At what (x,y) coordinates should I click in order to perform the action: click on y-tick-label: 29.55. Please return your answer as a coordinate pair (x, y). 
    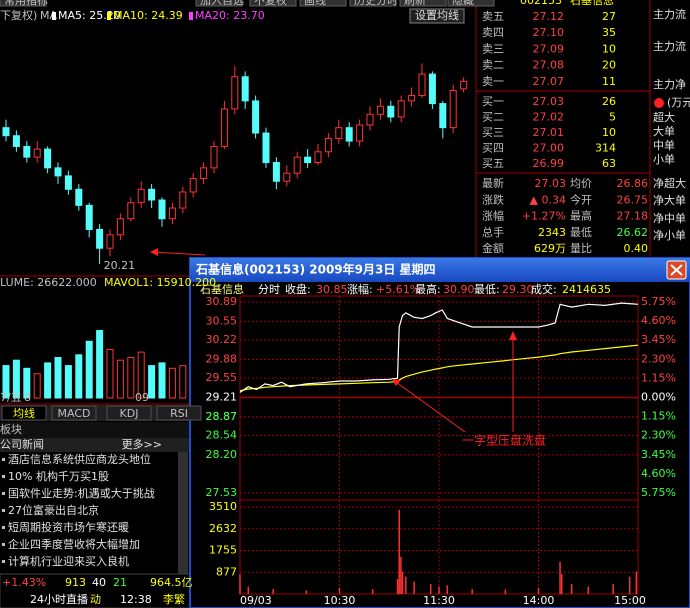
    Looking at the image, I should click on (222, 377).